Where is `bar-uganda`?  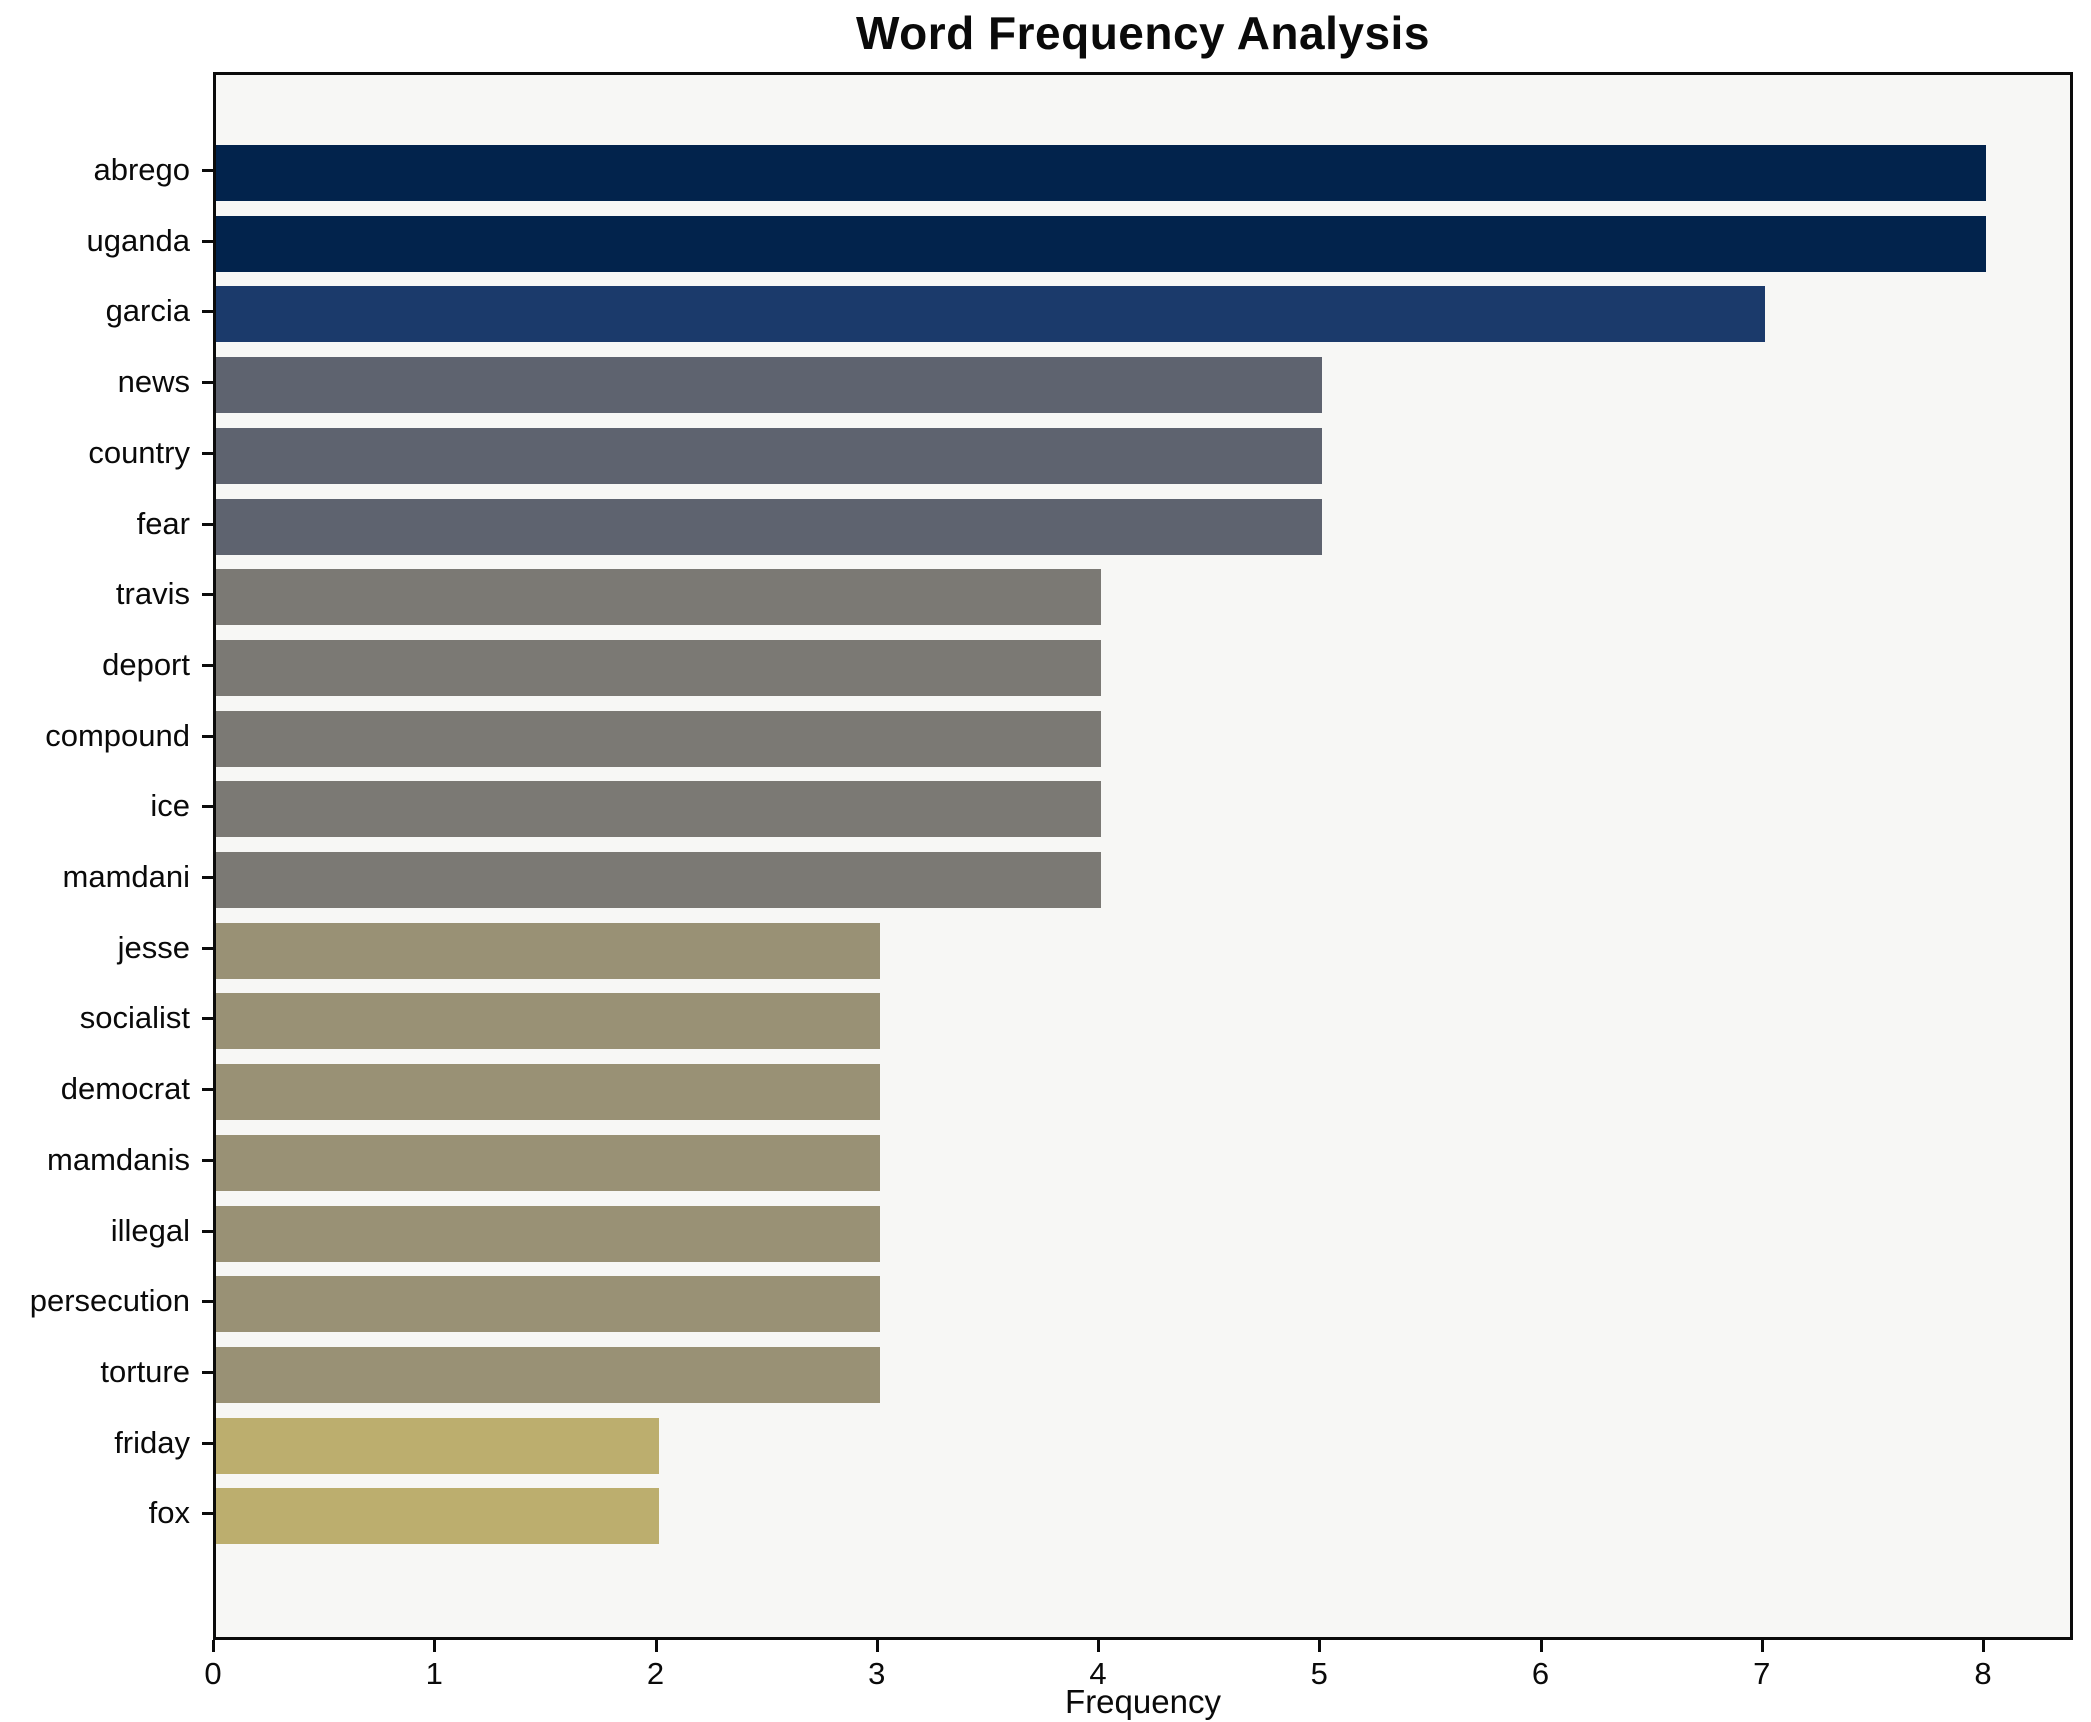
bar-uganda is located at coordinates (1101, 243).